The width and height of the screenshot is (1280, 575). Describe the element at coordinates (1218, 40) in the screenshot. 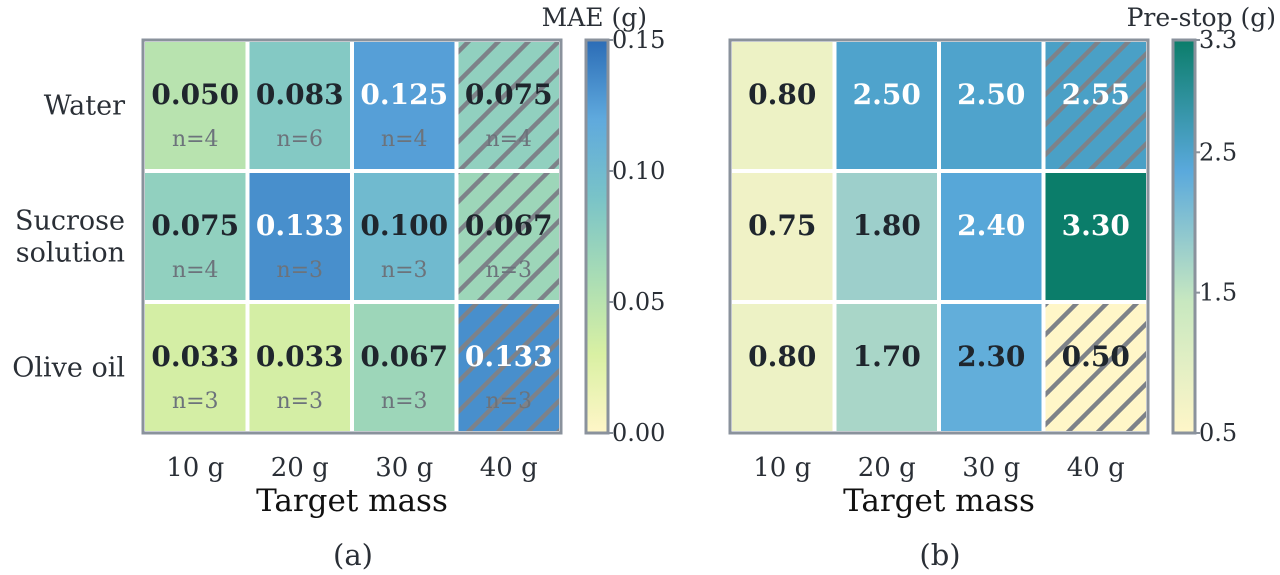

I see `colorbar-tick-label: 3.3` at that location.